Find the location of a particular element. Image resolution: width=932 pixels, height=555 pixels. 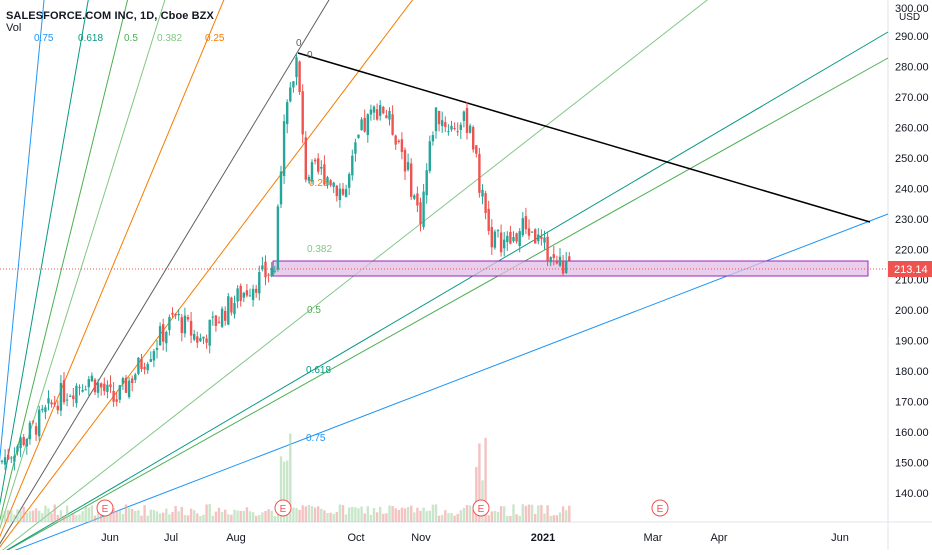

fan-line-left-blue is located at coordinates (22, 275).